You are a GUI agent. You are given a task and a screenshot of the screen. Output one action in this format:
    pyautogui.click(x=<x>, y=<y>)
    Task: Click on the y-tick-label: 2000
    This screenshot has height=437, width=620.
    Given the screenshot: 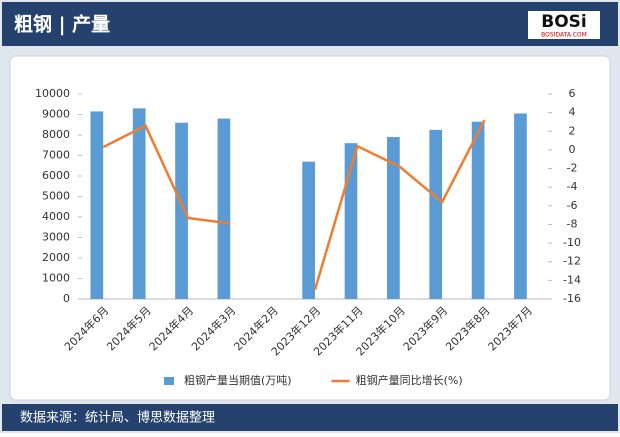 What is the action you would take?
    pyautogui.click(x=56, y=257)
    